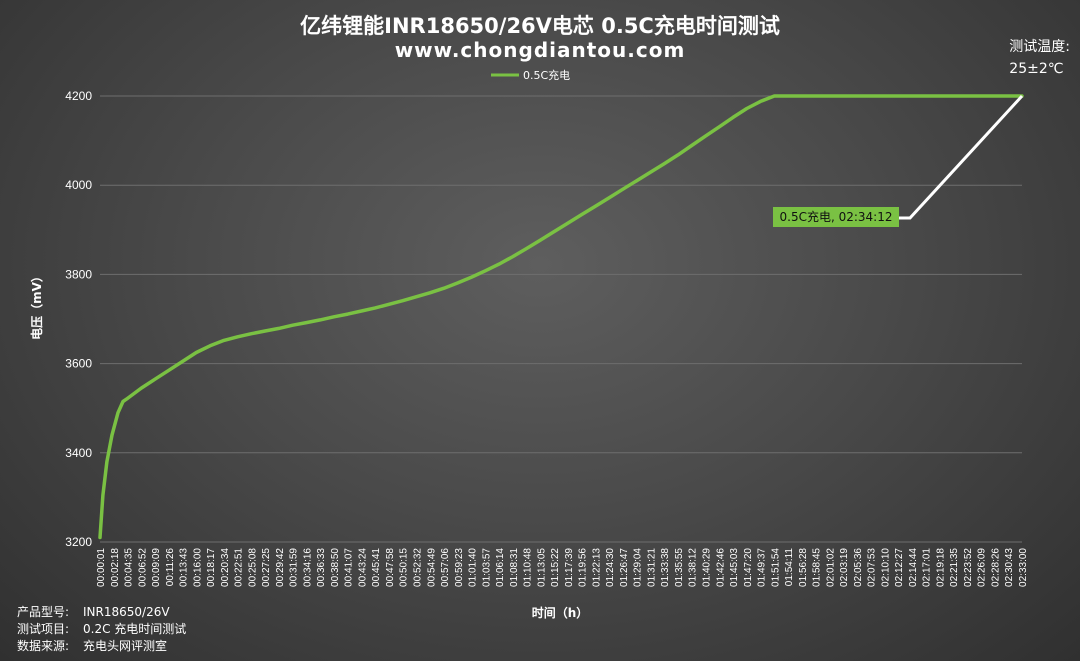  I want to click on footer-item-row: 测试项目: 0.2C 充电时间测试, so click(101, 629).